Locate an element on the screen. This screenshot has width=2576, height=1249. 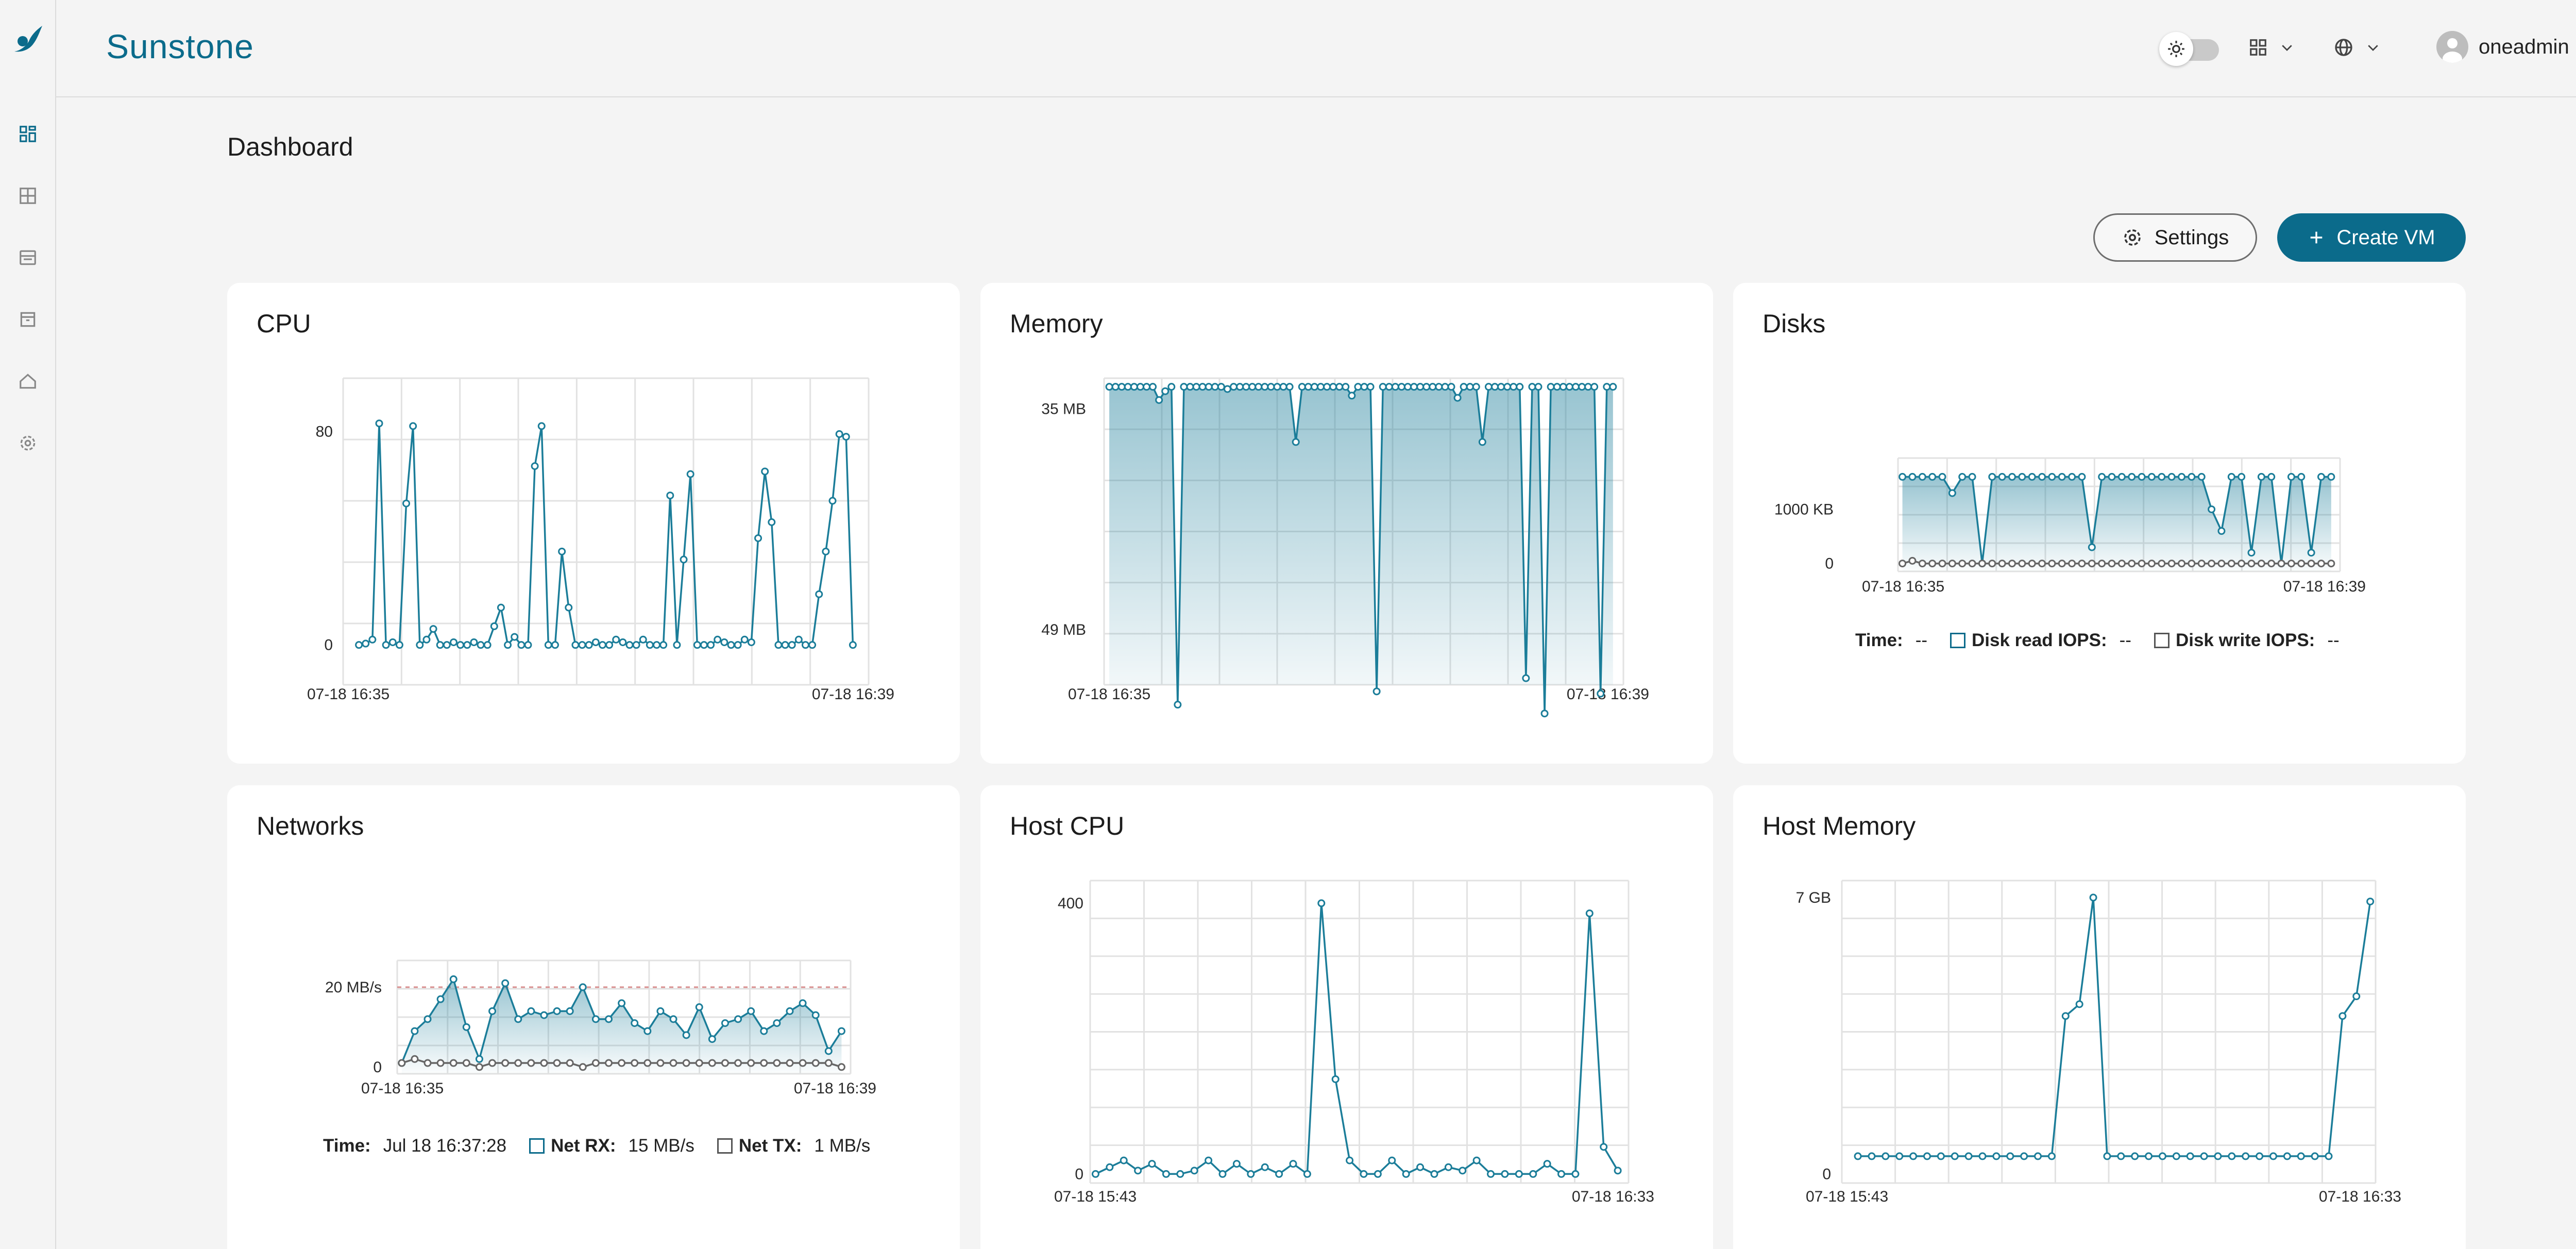
sidebar-item-storage is located at coordinates (27, 257).